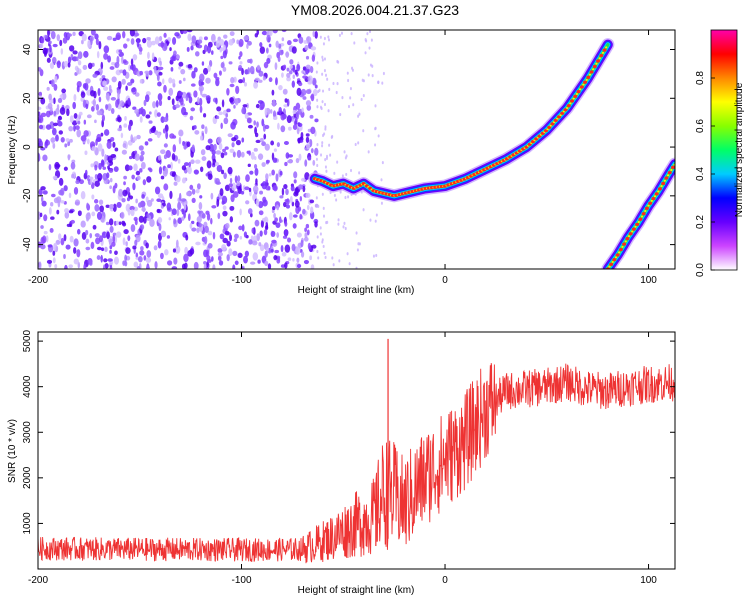 The image size is (750, 600). What do you see at coordinates (12, 451) in the screenshot?
I see `snr-y-axis-label: SNR (10 * v/v)` at bounding box center [12, 451].